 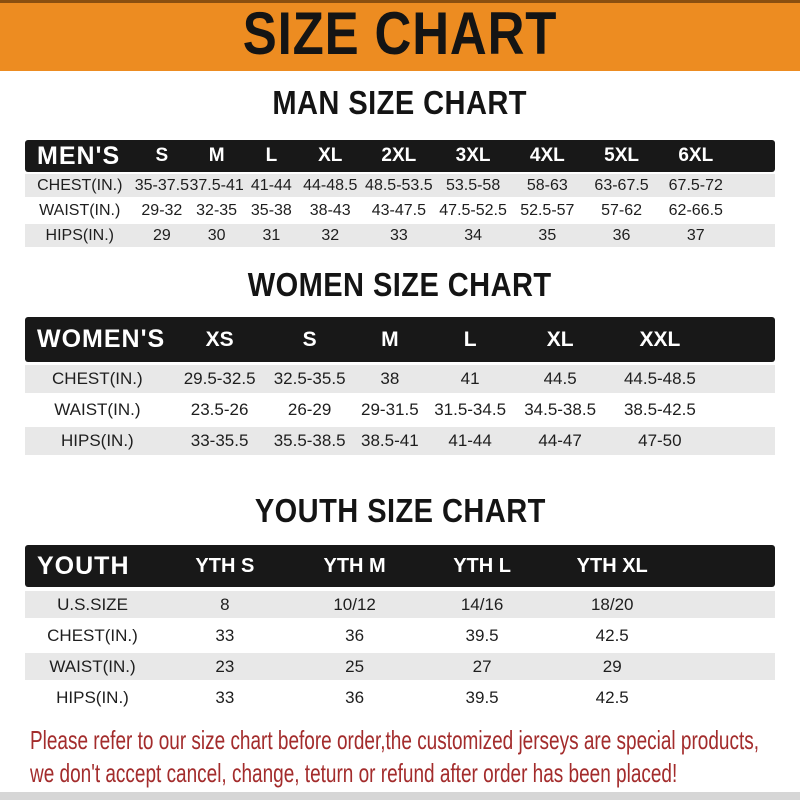 I want to click on size-value-cell: 23, so click(x=225, y=666).